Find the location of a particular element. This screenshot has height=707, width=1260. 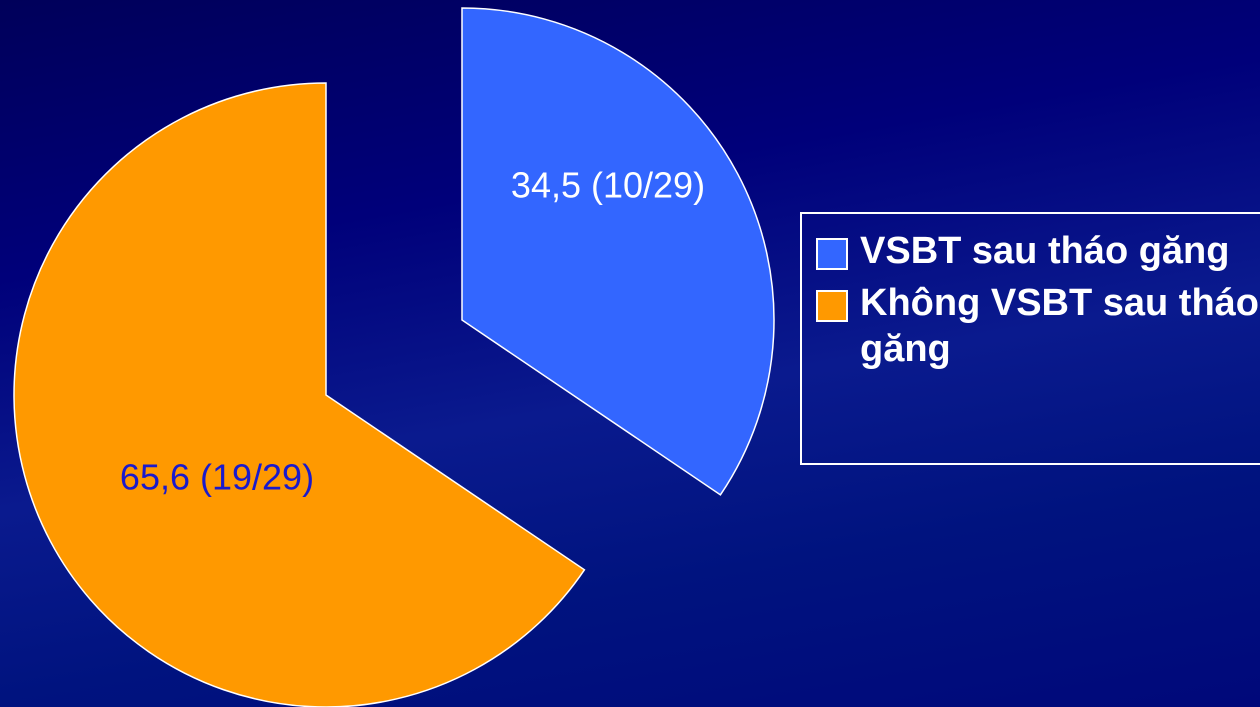

legend-label: VSBT sau tháo găng is located at coordinates (1045, 251).